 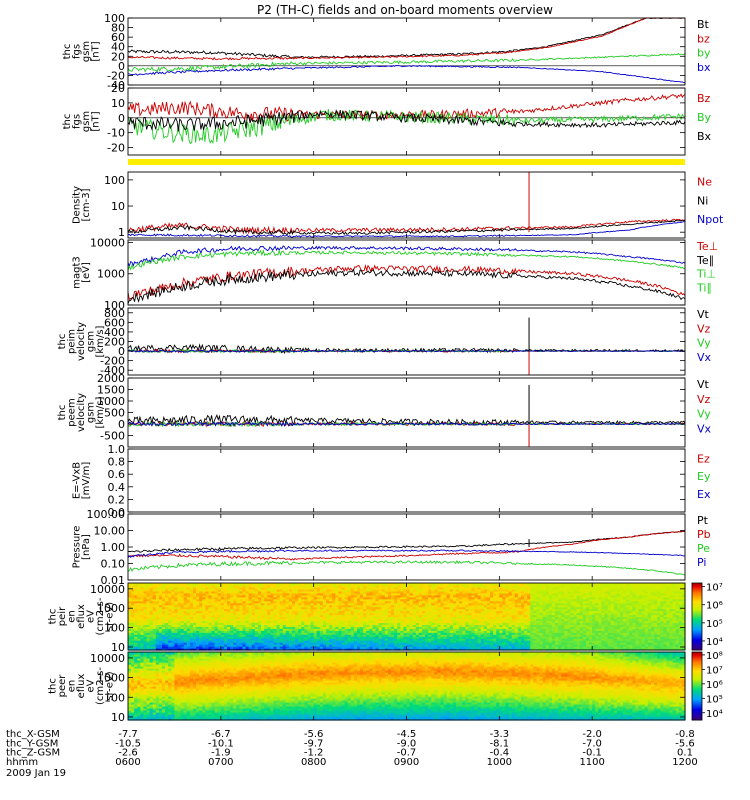 What do you see at coordinates (72, 341) in the screenshot?
I see `y-axis-label: peim` at bounding box center [72, 341].